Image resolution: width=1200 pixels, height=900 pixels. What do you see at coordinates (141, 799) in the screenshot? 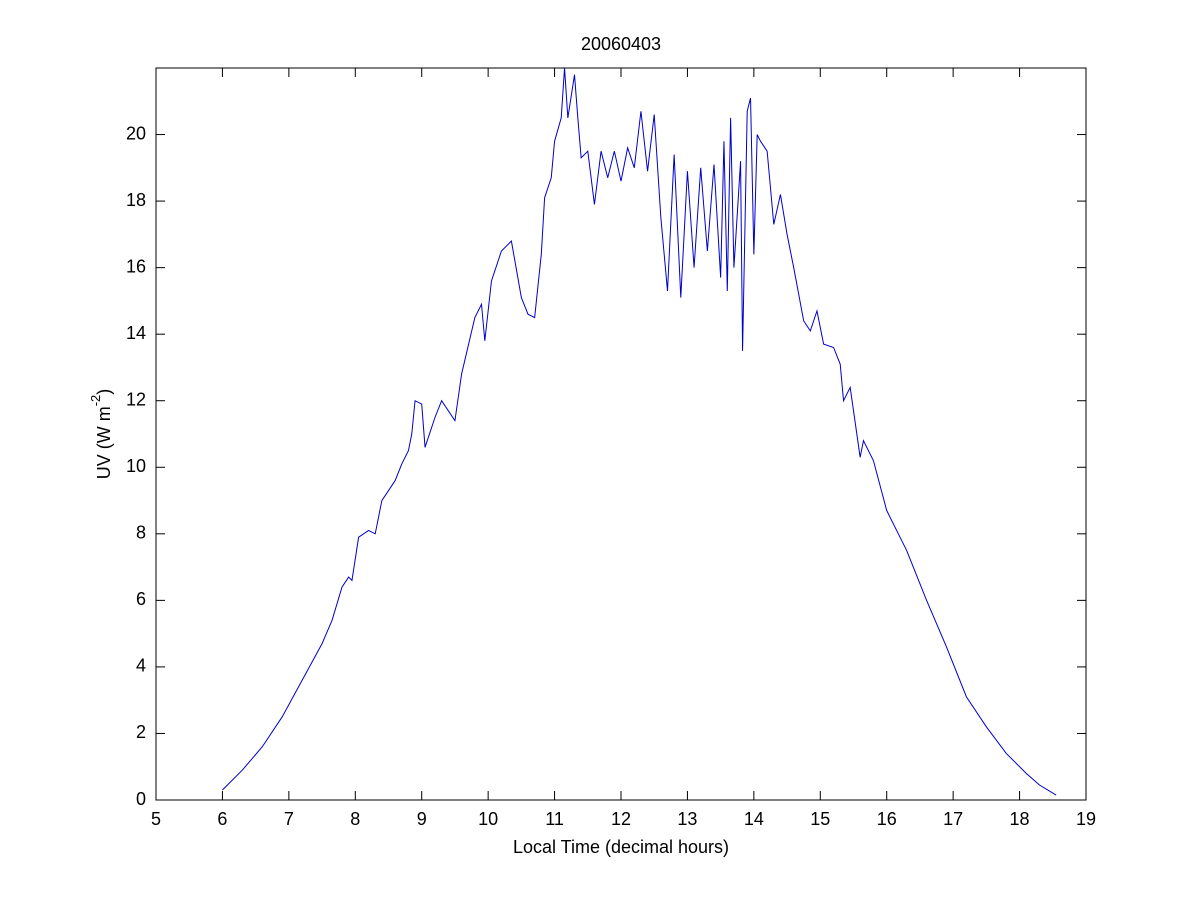
I see `y-tick-label: 0` at bounding box center [141, 799].